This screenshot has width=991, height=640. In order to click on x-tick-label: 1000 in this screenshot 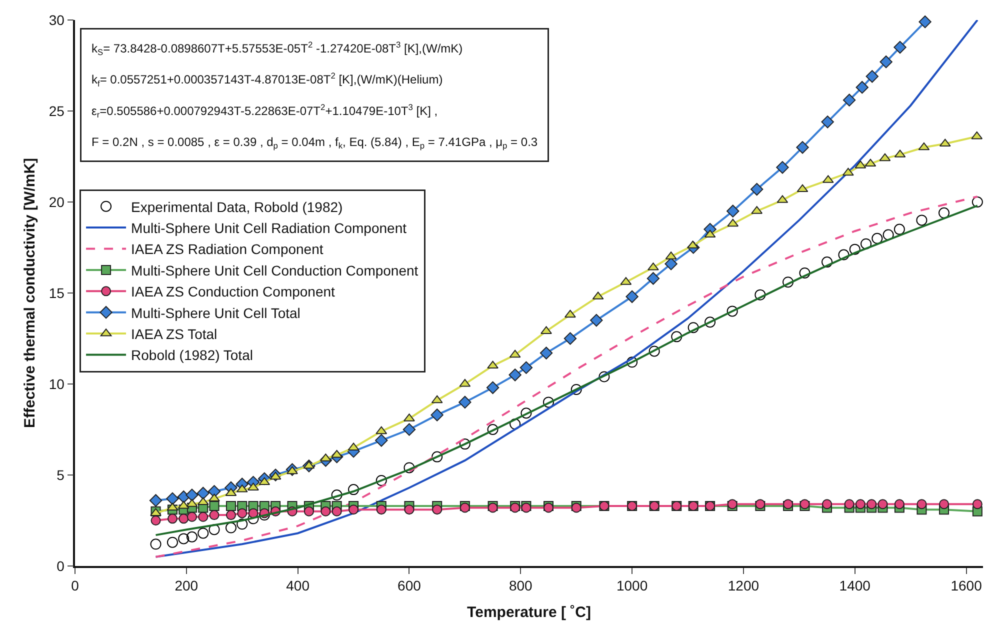, I will do `click(632, 586)`.